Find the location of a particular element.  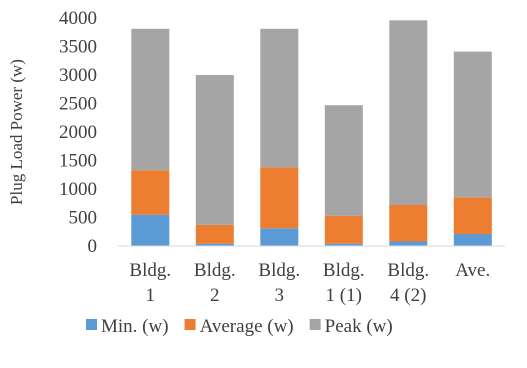

x-category-label-line: 2 is located at coordinates (215, 295).